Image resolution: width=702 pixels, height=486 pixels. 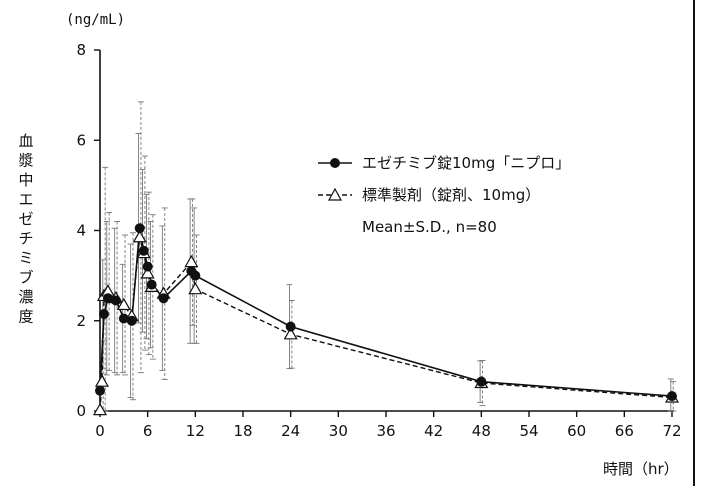 What do you see at coordinates (671, 431) in the screenshot?
I see `x-tick-label: 72` at bounding box center [671, 431].